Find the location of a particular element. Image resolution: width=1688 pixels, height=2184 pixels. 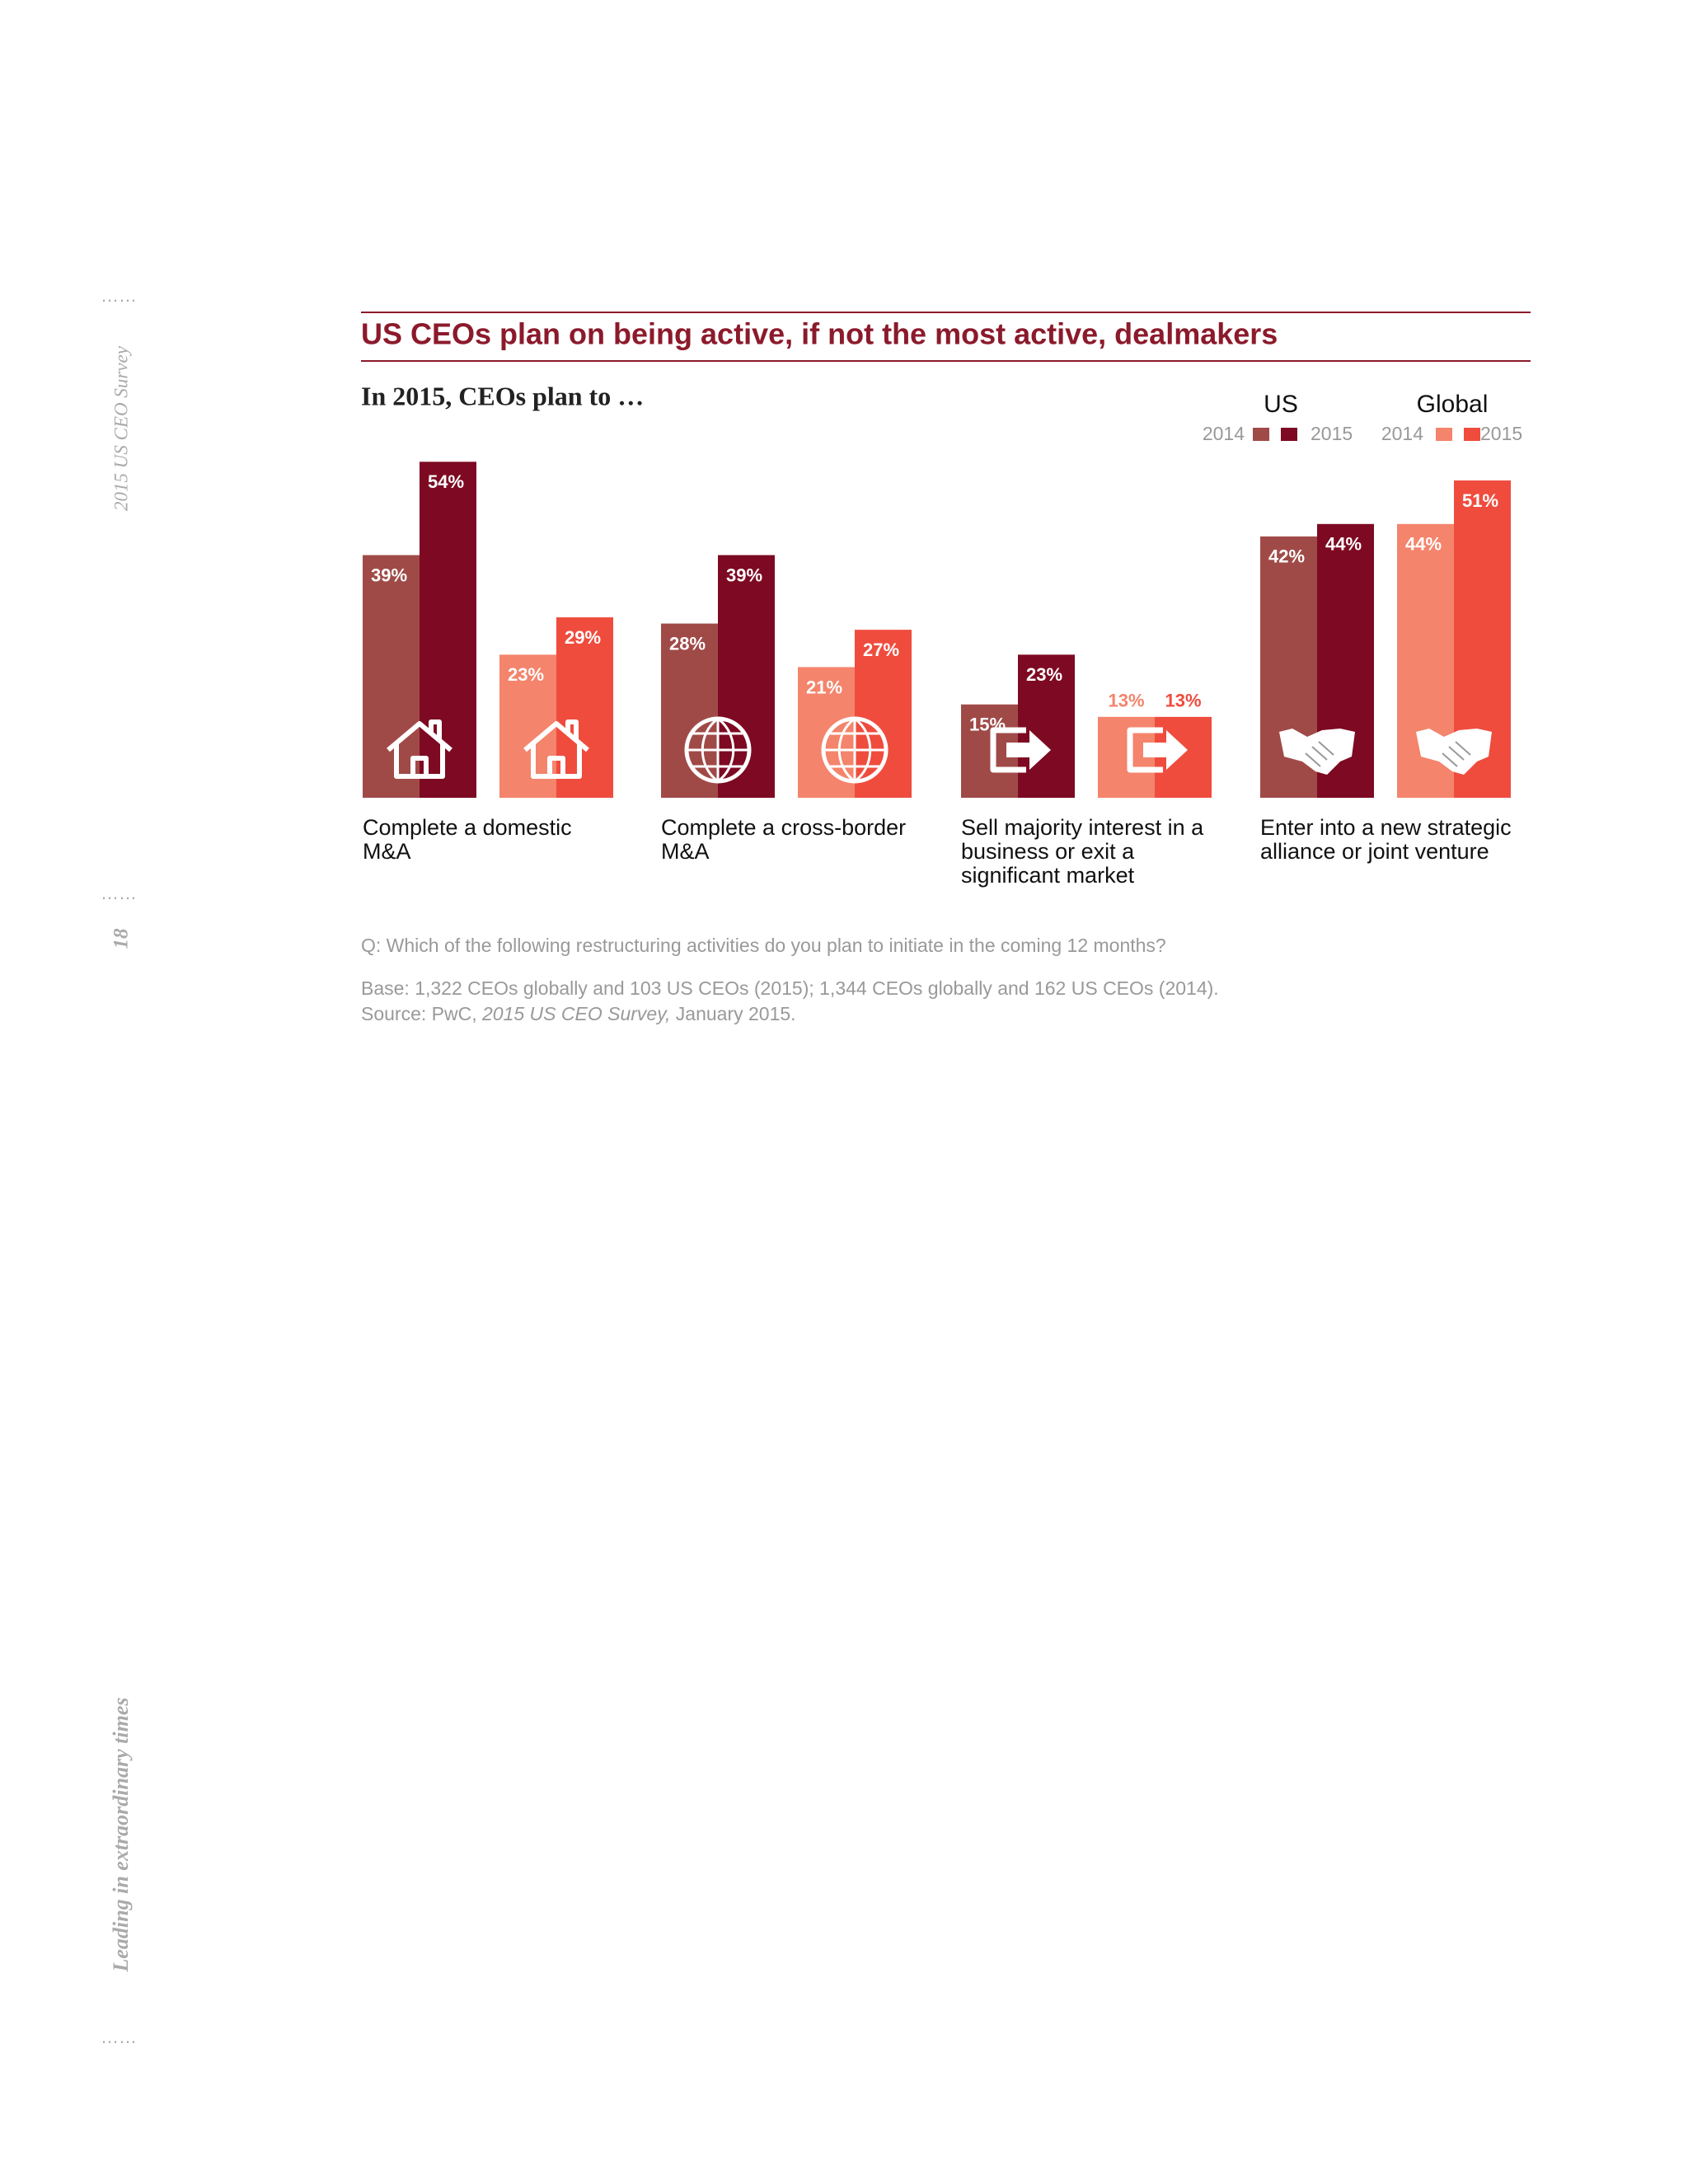

source-text: Source: PwC, is located at coordinates (422, 1013).